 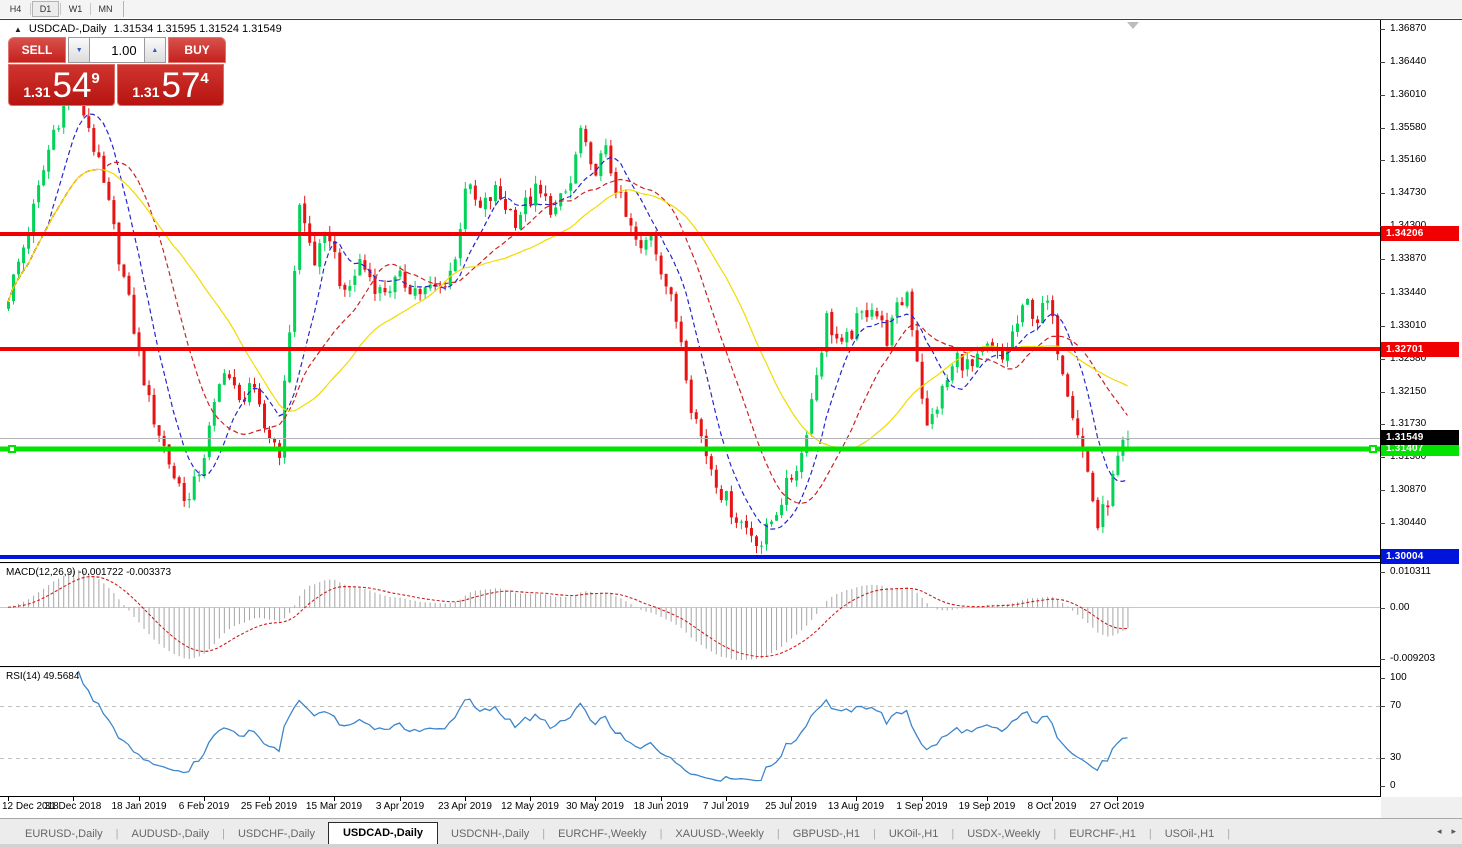 What do you see at coordinates (61, 85) in the screenshot?
I see `bid-price-button: 1.31 54 9` at bounding box center [61, 85].